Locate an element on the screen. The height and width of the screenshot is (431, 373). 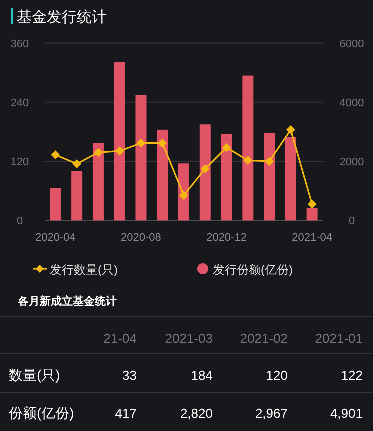
y2-tick-label: 4000 is located at coordinates (352, 103).